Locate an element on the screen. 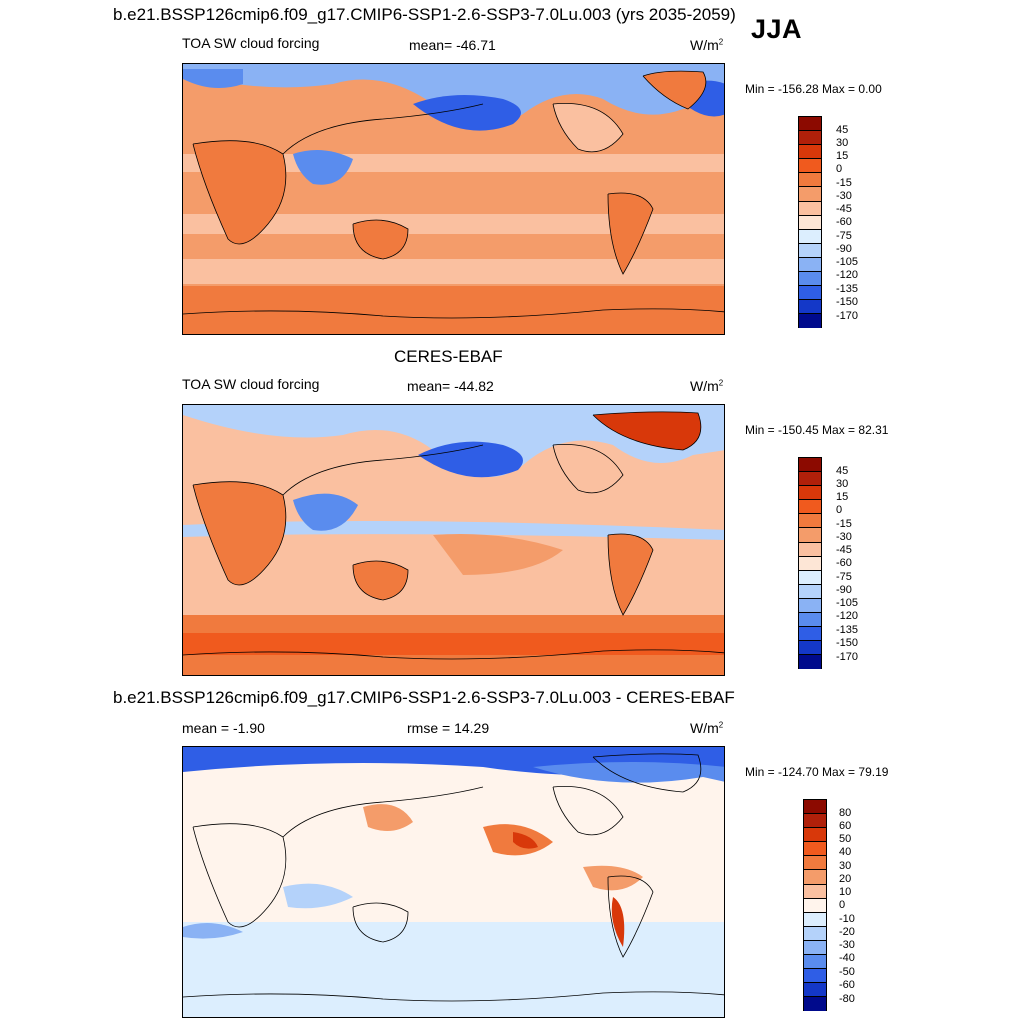 The height and width of the screenshot is (1024, 1024). panel2-tick: 30 is located at coordinates (842, 484).